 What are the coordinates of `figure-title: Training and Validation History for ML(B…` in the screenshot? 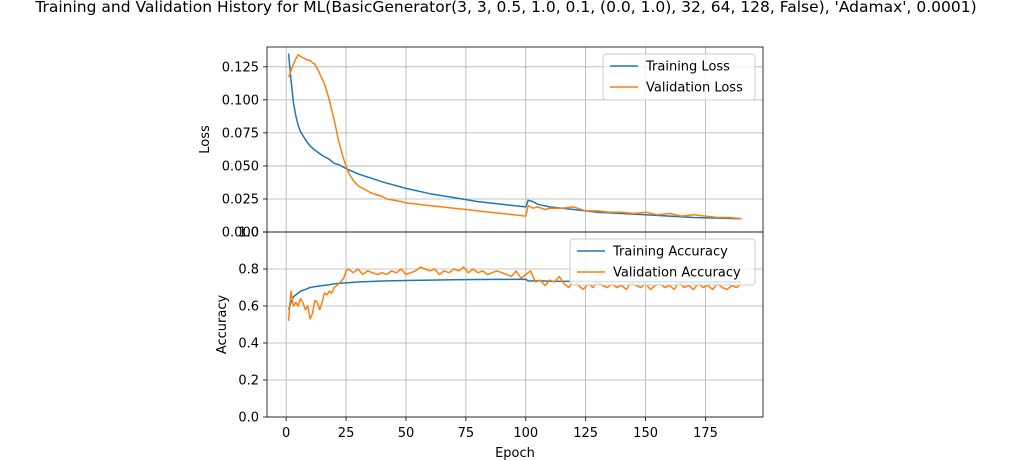 It's located at (505, 8).